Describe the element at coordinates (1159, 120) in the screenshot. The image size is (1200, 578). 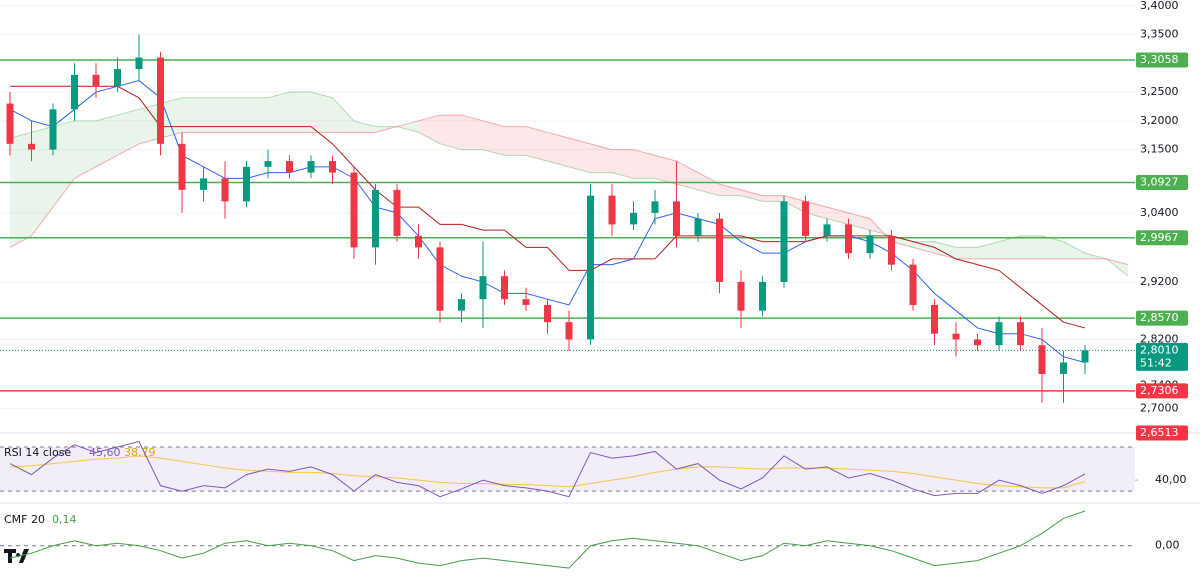
I see `y-tick-label: 3,2000` at that location.